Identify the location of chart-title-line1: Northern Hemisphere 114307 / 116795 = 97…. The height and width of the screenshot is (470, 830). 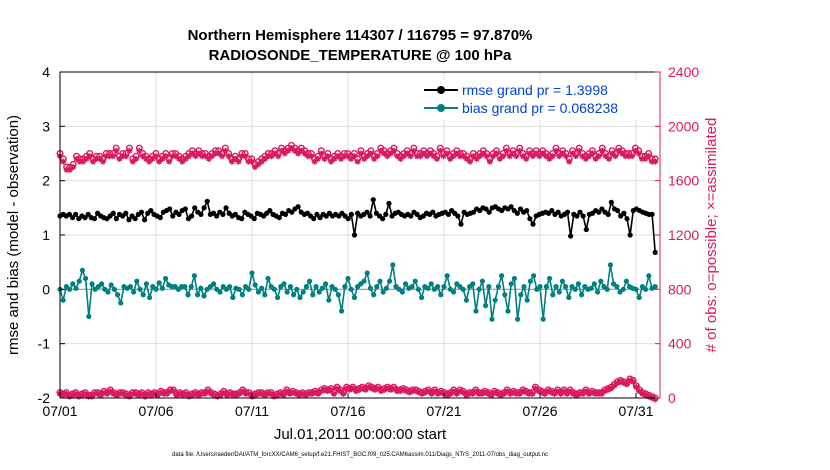
(360, 35).